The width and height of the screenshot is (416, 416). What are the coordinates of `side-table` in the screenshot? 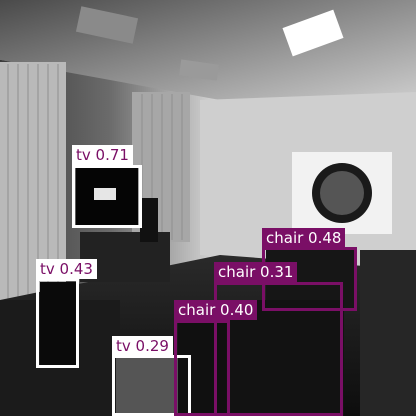 It's located at (388, 333).